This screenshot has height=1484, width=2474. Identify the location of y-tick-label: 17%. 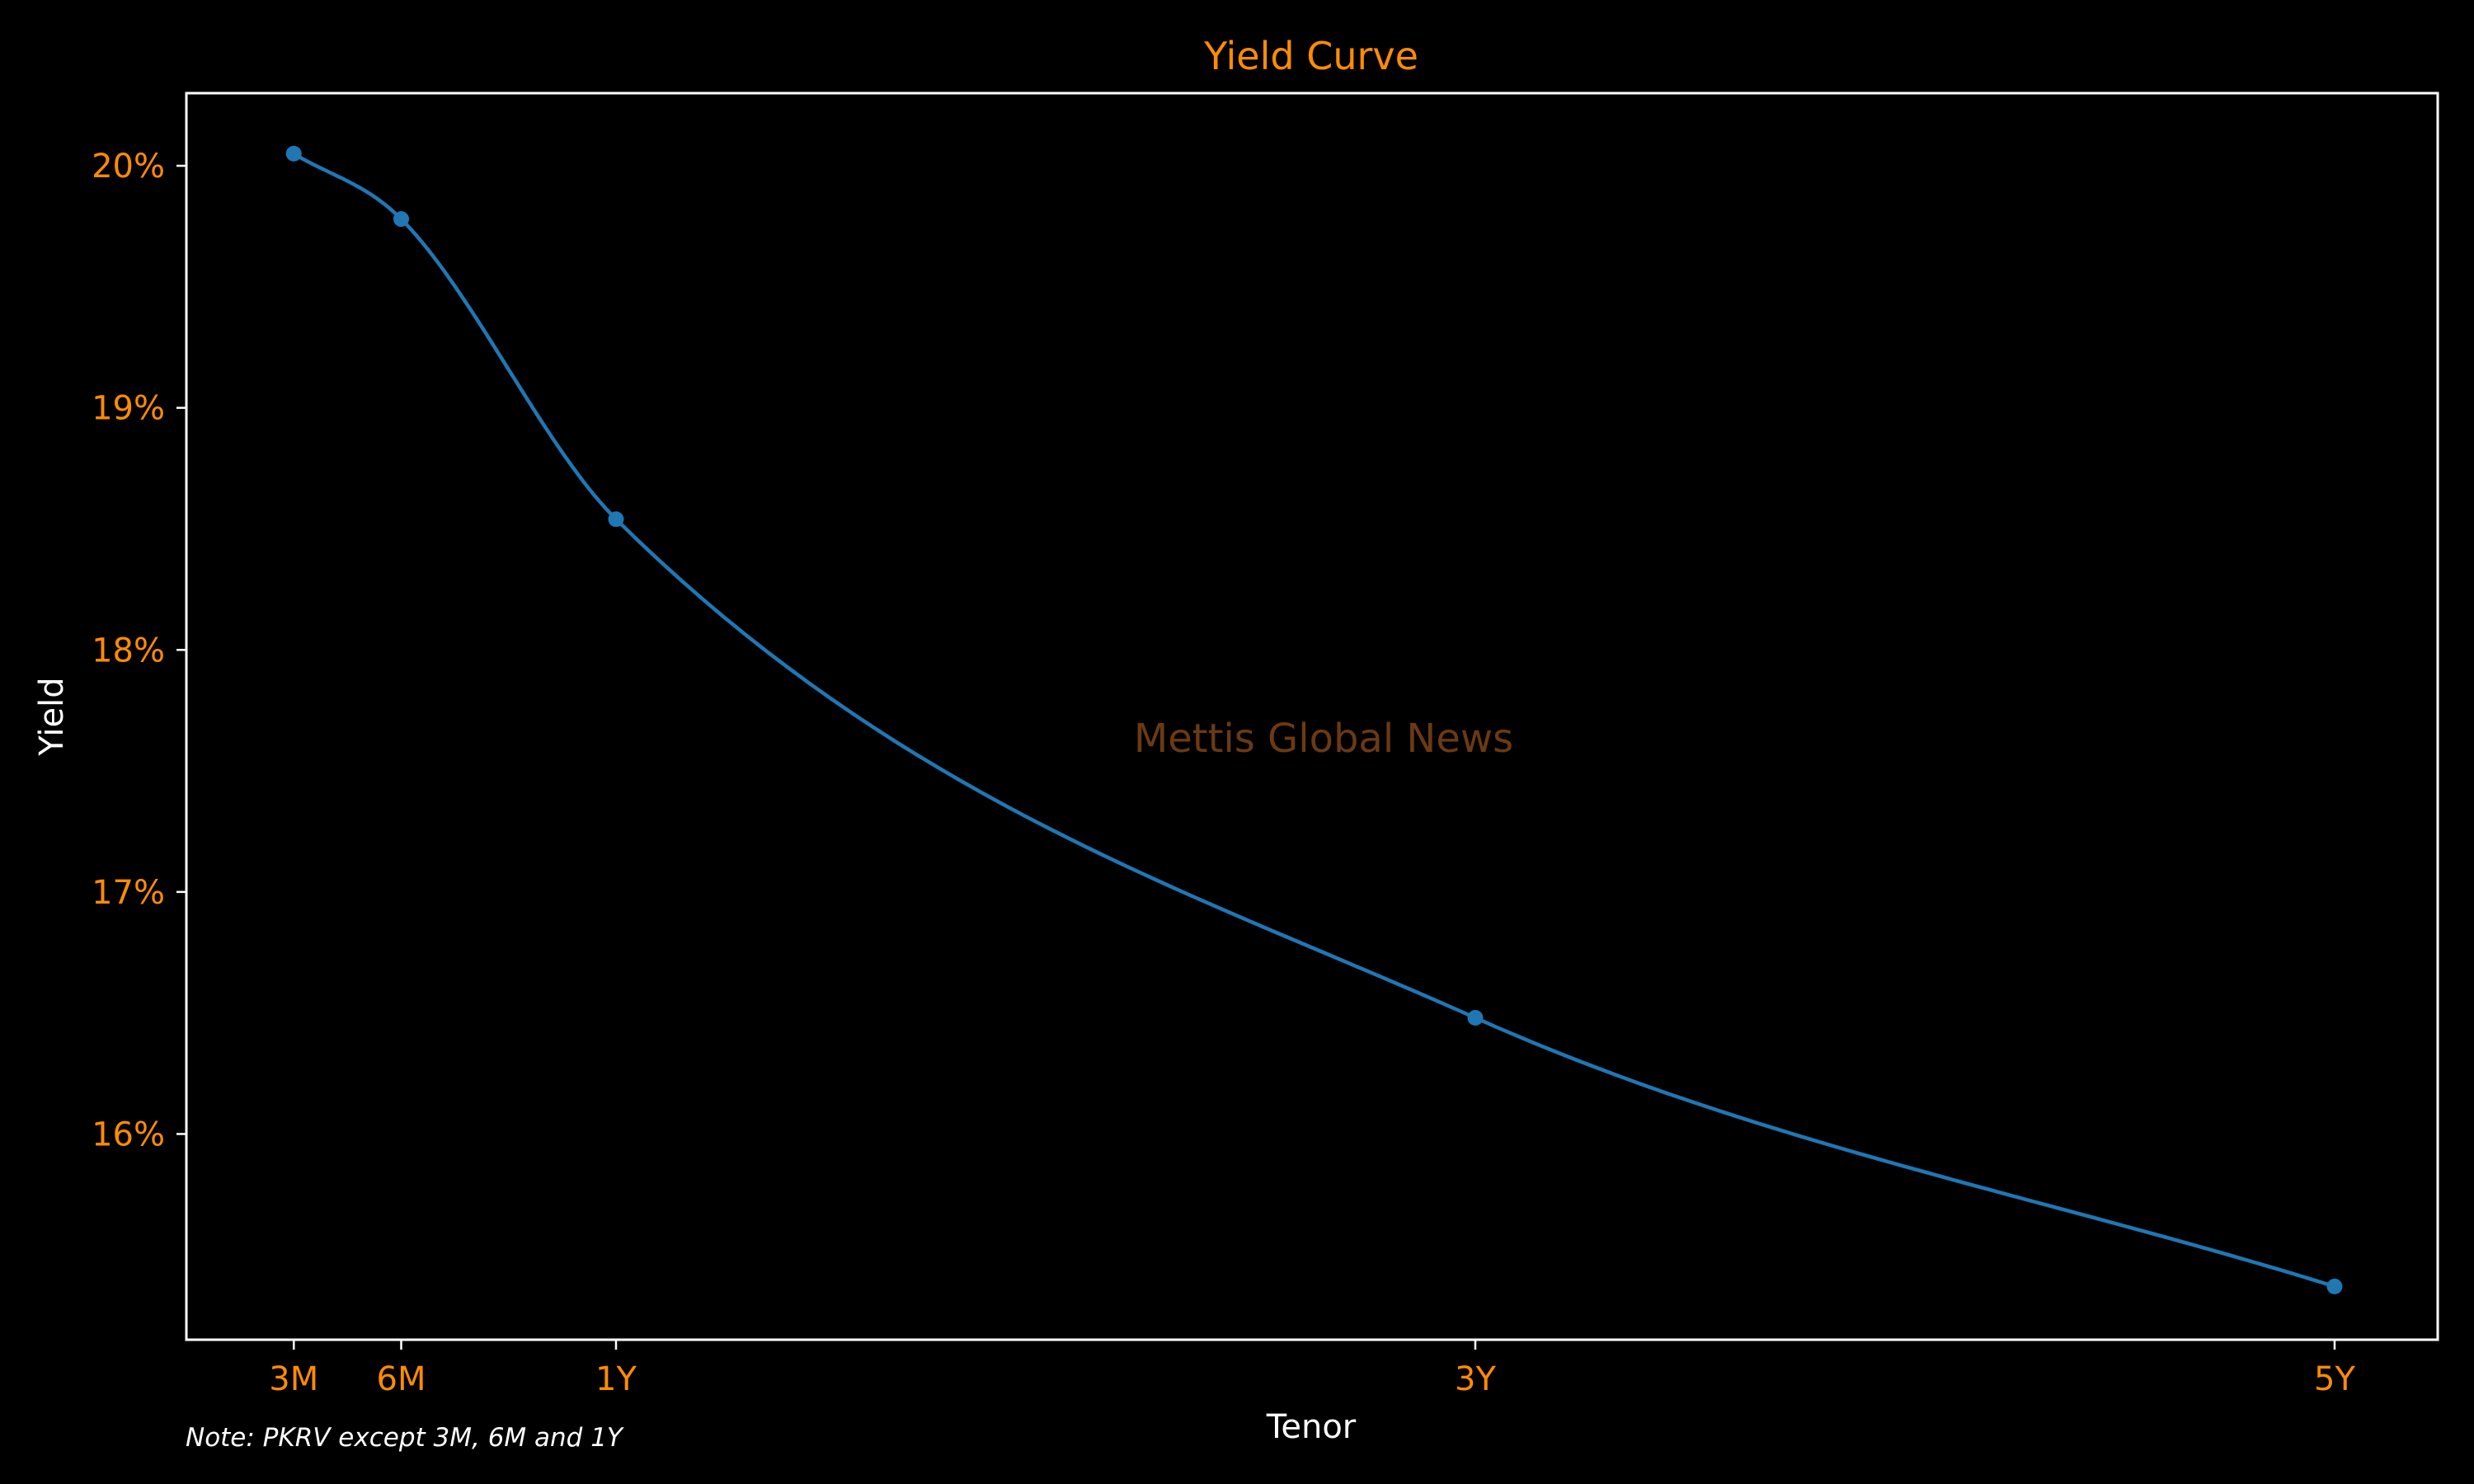
(128, 893).